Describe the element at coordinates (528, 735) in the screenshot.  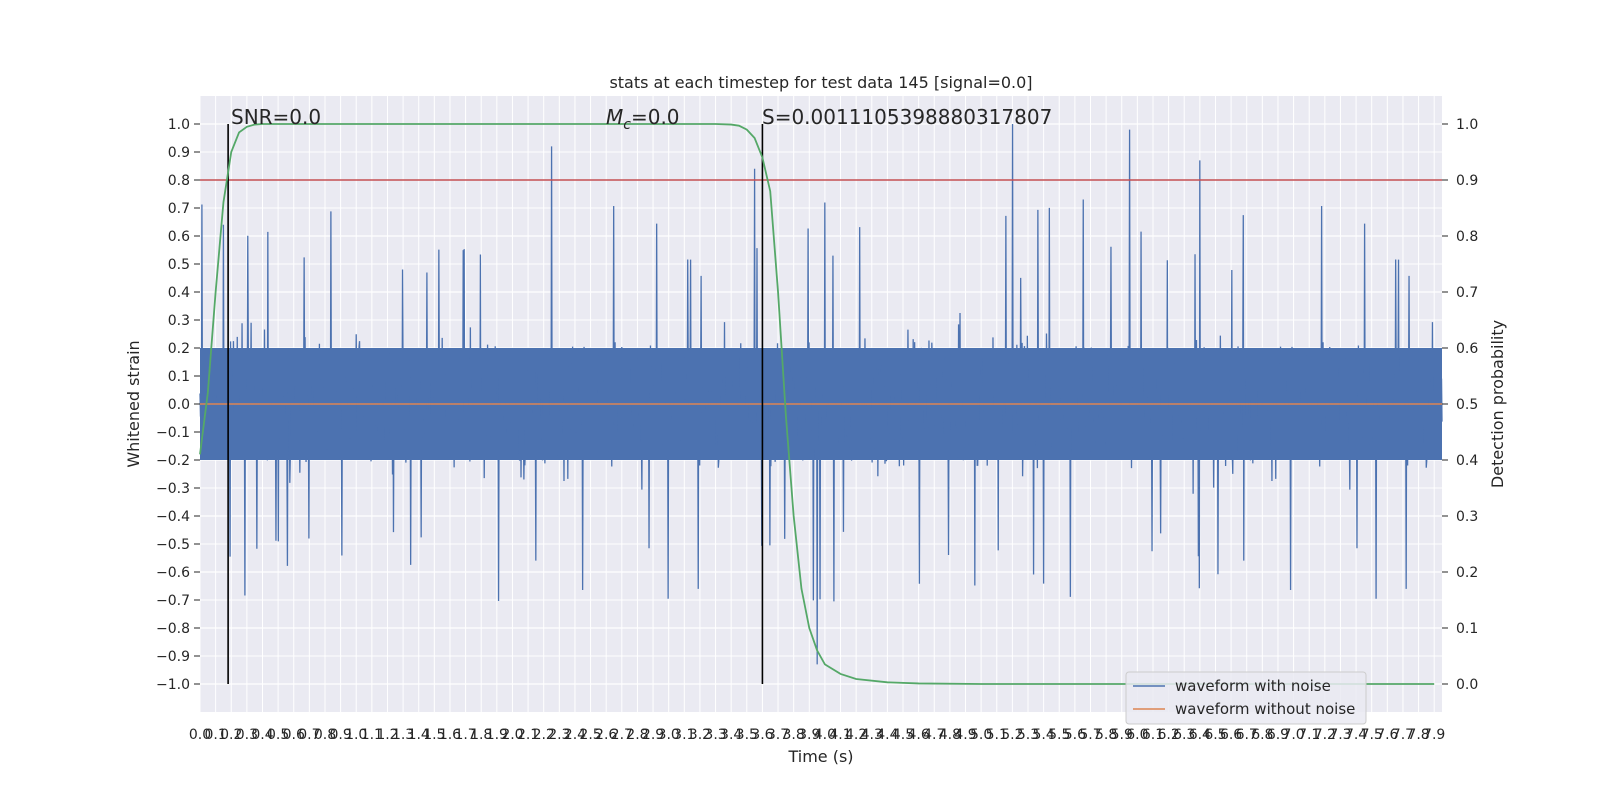
I see `x-tick-label: 2.1` at that location.